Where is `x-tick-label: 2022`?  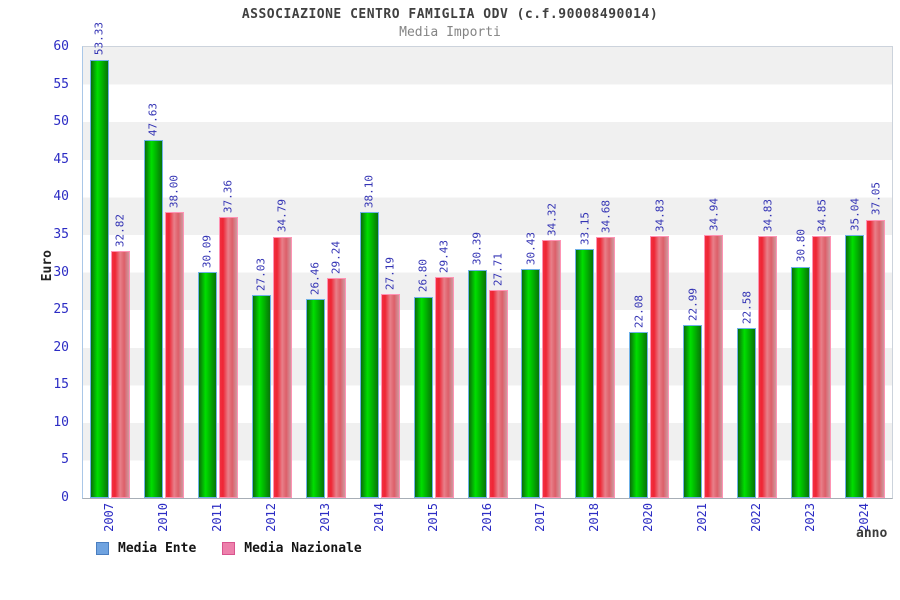
x-tick-label: 2022 is located at coordinates (756, 517).